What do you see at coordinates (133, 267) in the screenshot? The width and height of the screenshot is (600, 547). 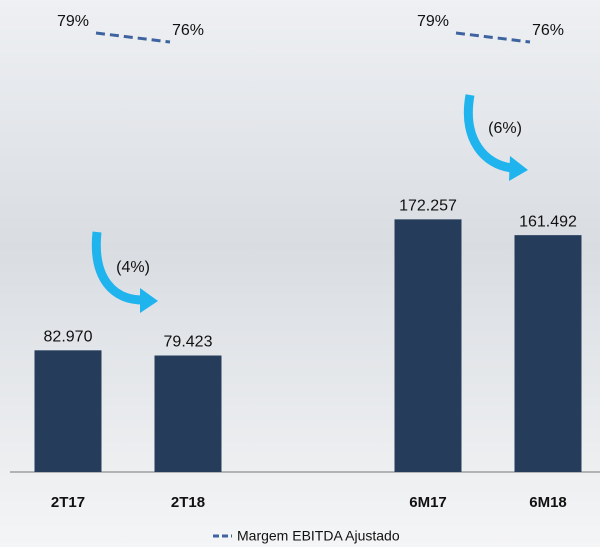 I see `annotation: (4%)` at bounding box center [133, 267].